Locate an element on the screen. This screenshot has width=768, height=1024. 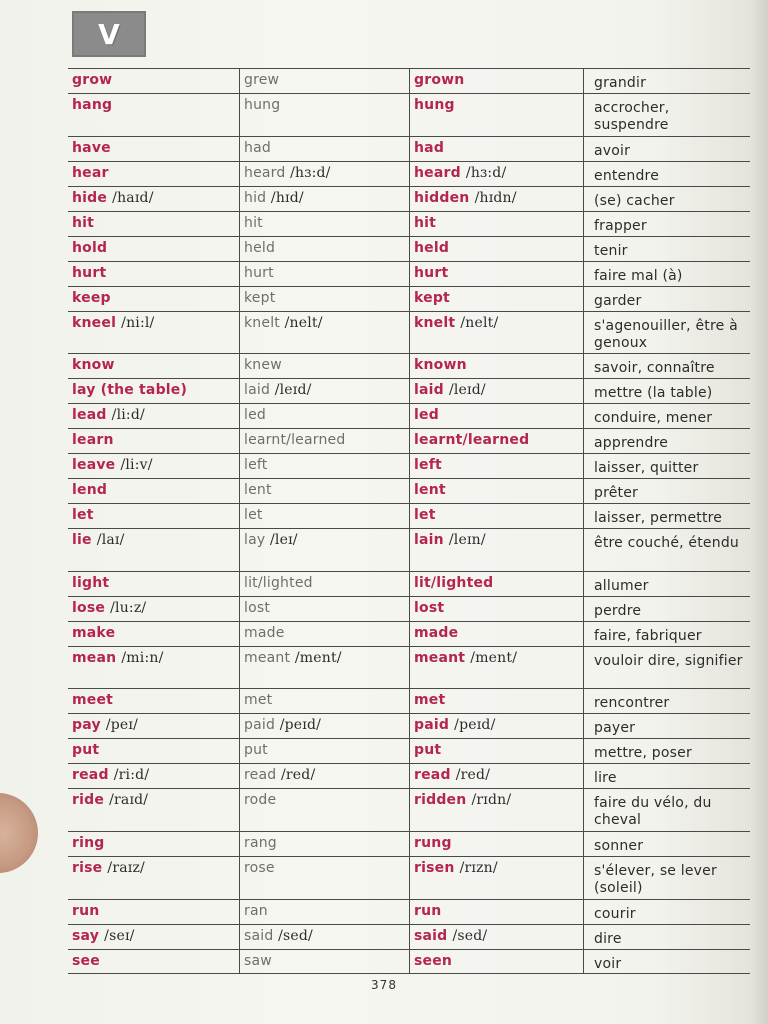
past-participle-cell: meant /ment/ is located at coordinates (497, 667).